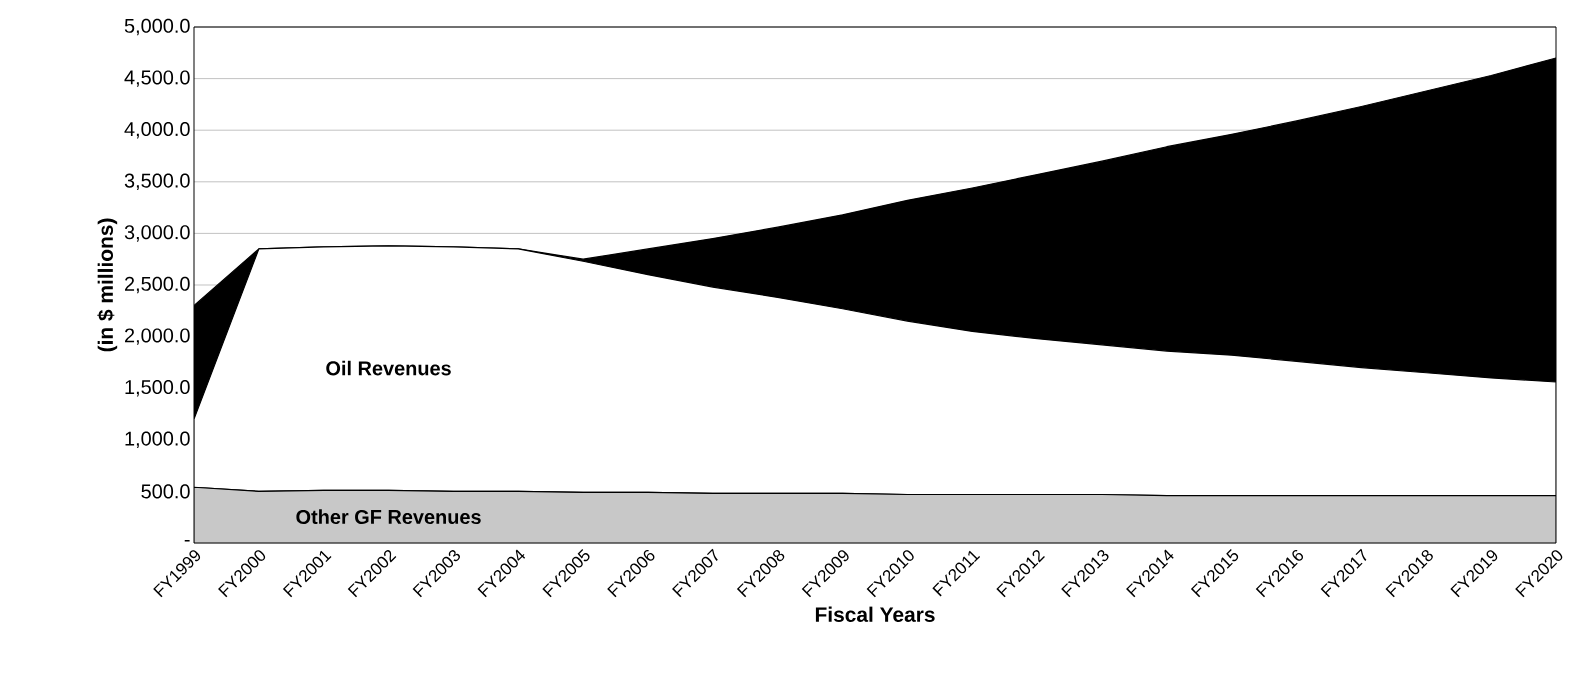 This screenshot has width=1586, height=687. I want to click on y-tick-label: 1,000.0, so click(157, 440).